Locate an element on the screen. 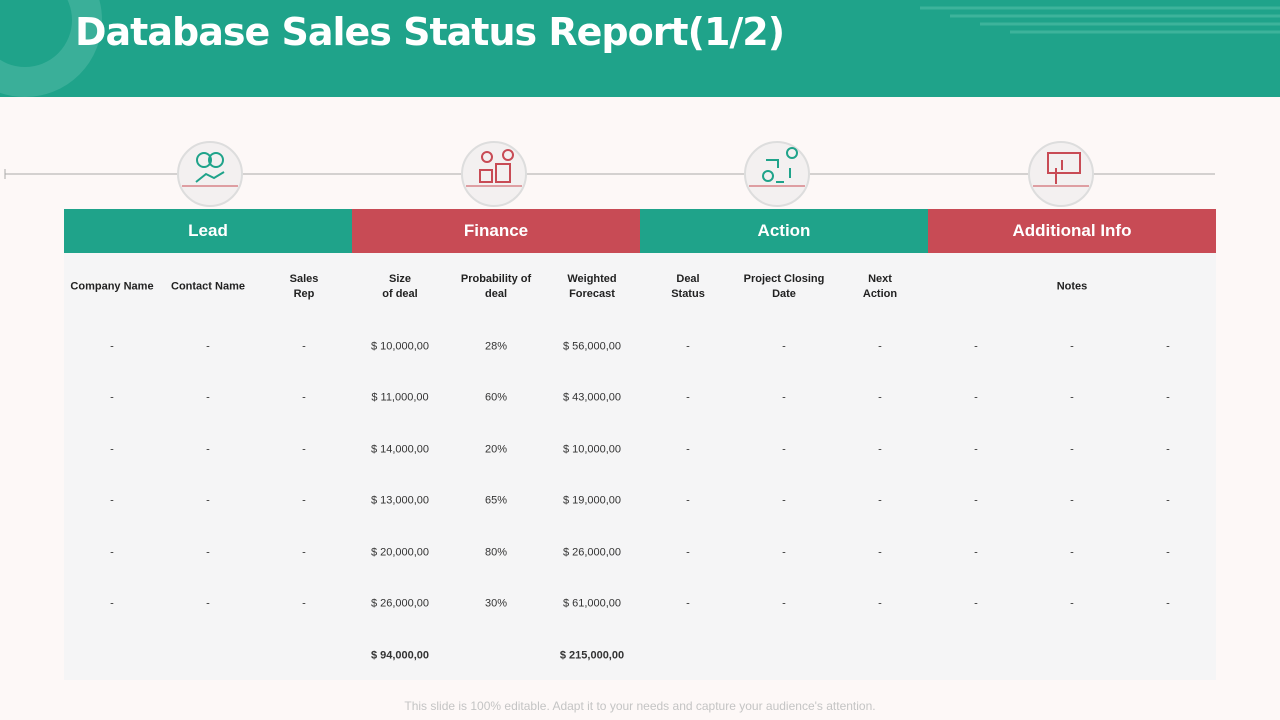 The height and width of the screenshot is (720, 1280). column-header: Notes is located at coordinates (1072, 286).